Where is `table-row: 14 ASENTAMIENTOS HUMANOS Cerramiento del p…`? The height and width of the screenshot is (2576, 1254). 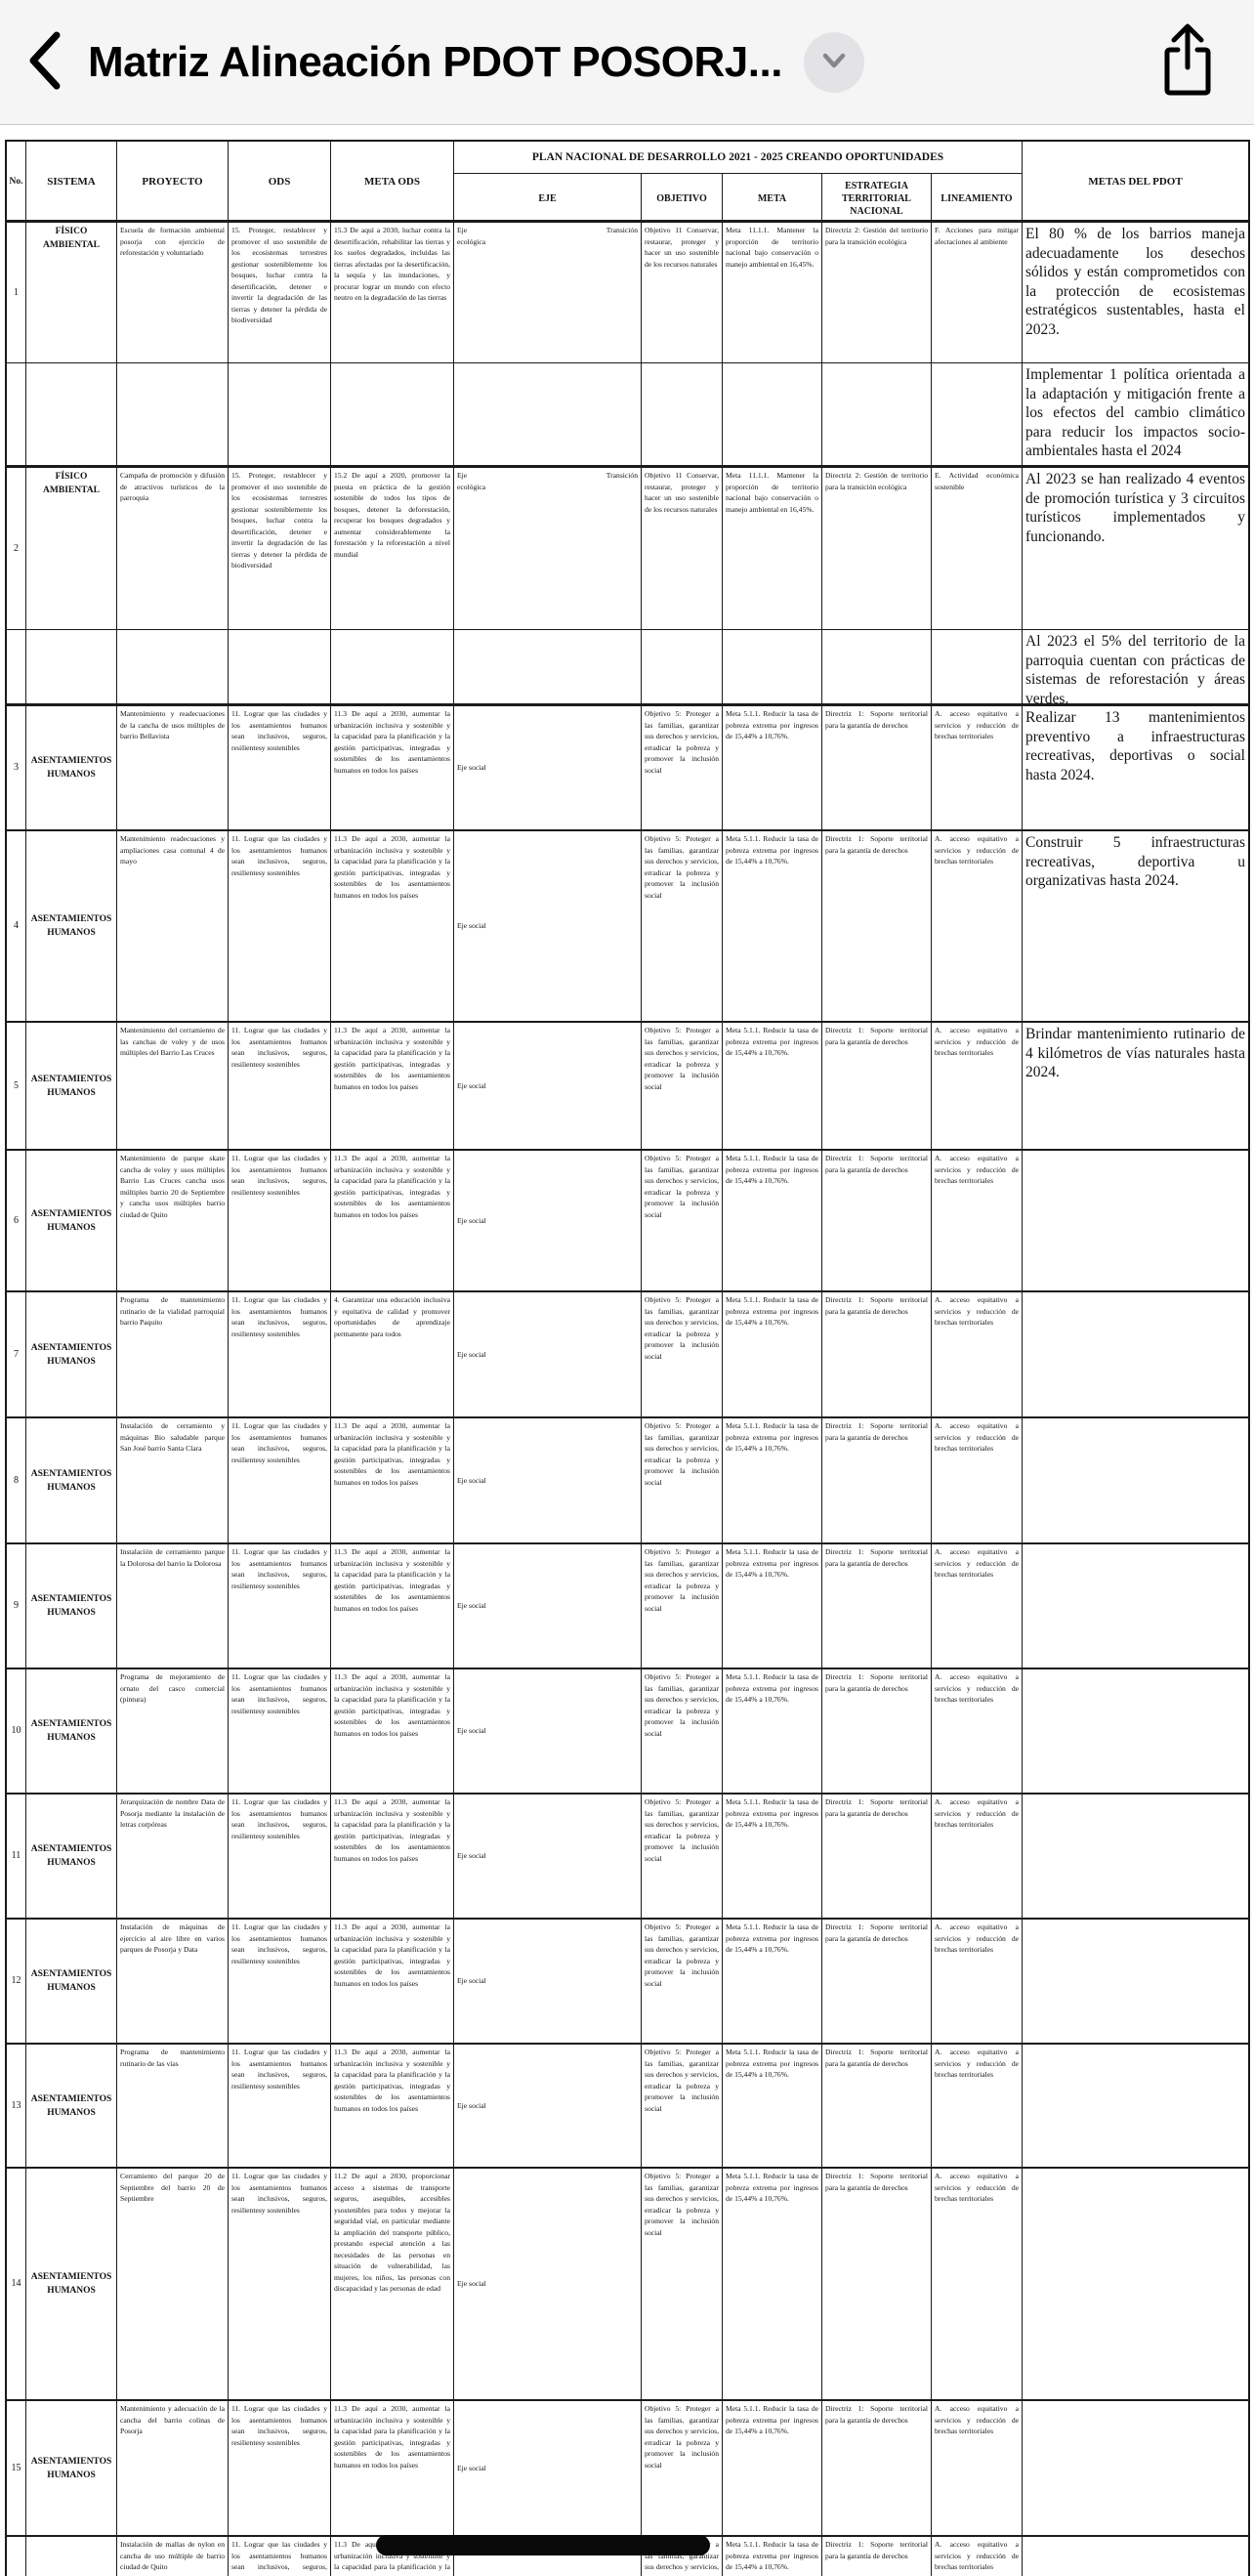
table-row: 14 ASENTAMIENTOS HUMANOS Cerramiento del p… is located at coordinates (628, 2285).